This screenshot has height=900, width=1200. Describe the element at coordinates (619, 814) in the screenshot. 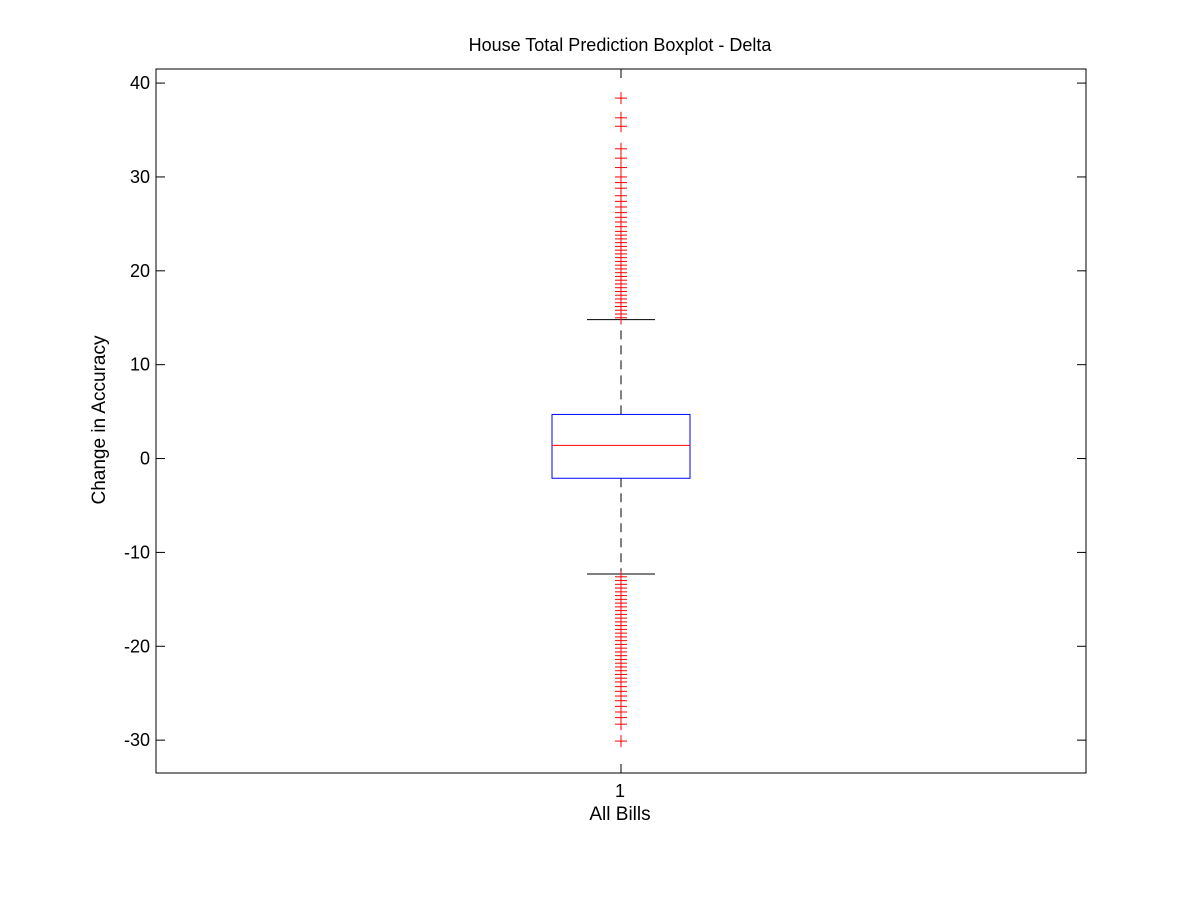

I see `x-axis-label: All Bills` at that location.